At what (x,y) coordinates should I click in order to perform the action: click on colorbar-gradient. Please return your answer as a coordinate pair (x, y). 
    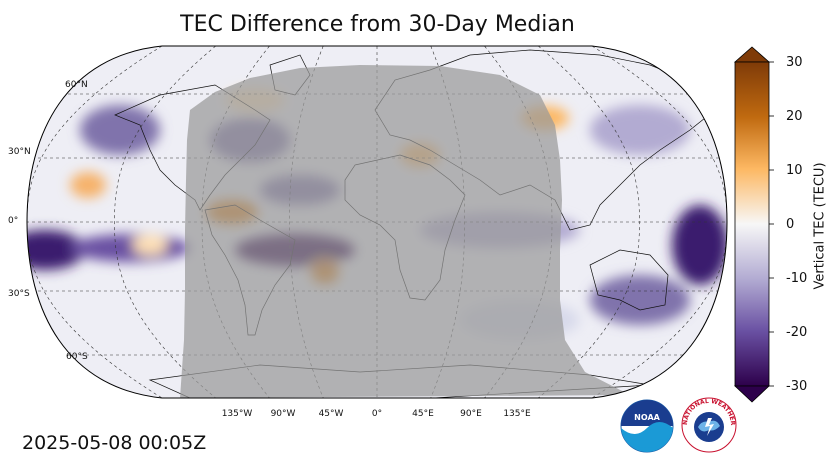
    Looking at the image, I should click on (752, 224).